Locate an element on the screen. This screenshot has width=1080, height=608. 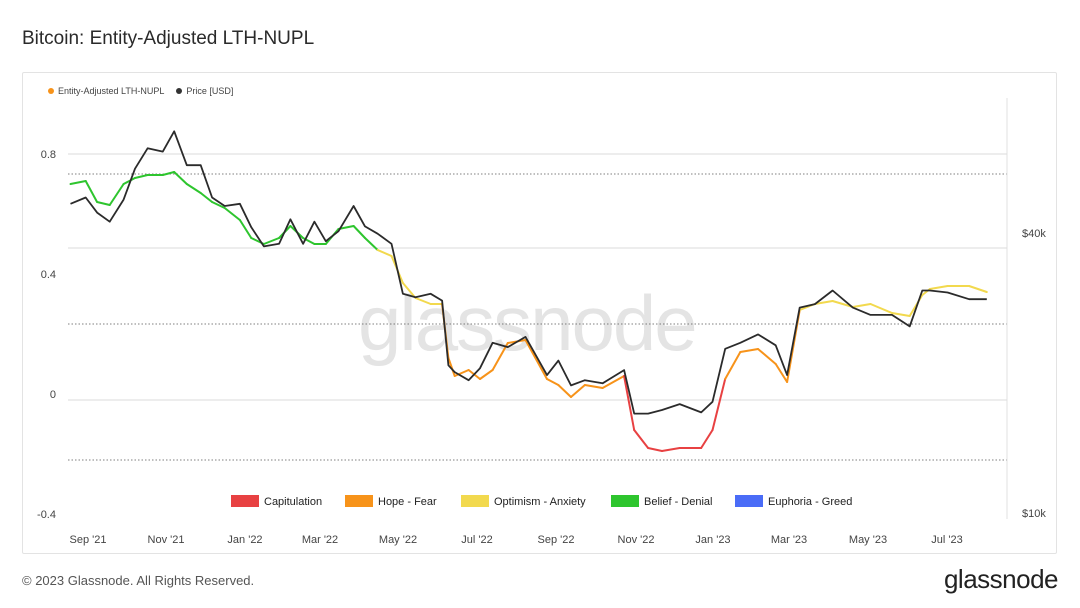
legend-label: Optimism - Anxiety is located at coordinates (540, 502).